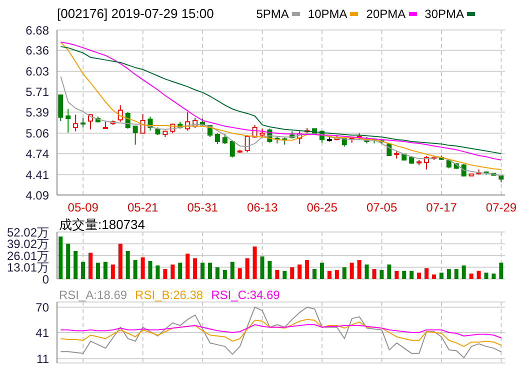 This screenshot has height=365, width=520. I want to click on x-tick-label: 07-05, so click(382, 207).